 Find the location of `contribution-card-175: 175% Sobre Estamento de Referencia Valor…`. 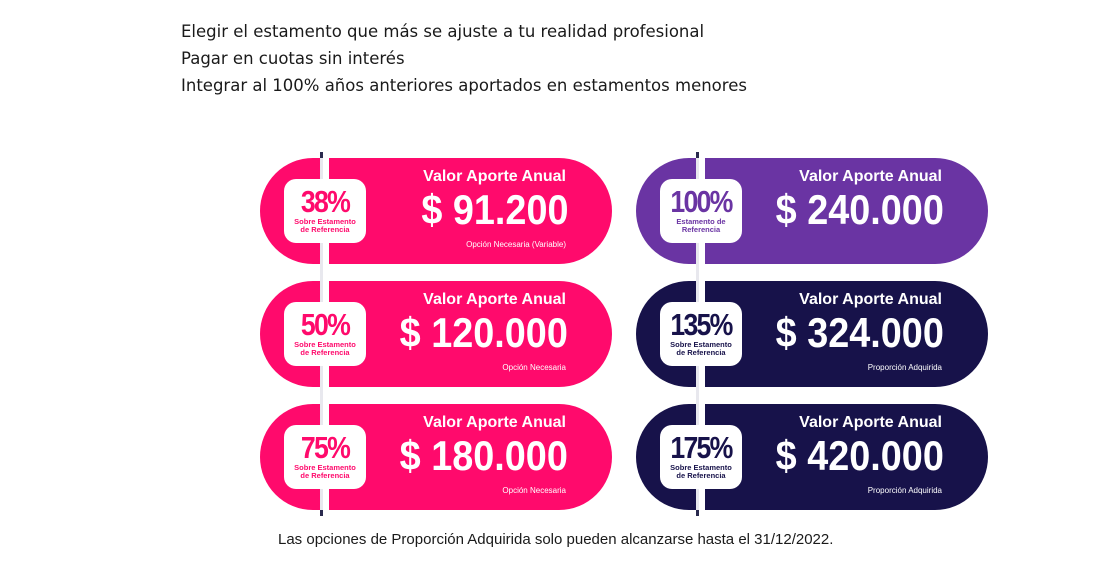

contribution-card-175: 175% Sobre Estamento de Referencia Valor… is located at coordinates (812, 457).